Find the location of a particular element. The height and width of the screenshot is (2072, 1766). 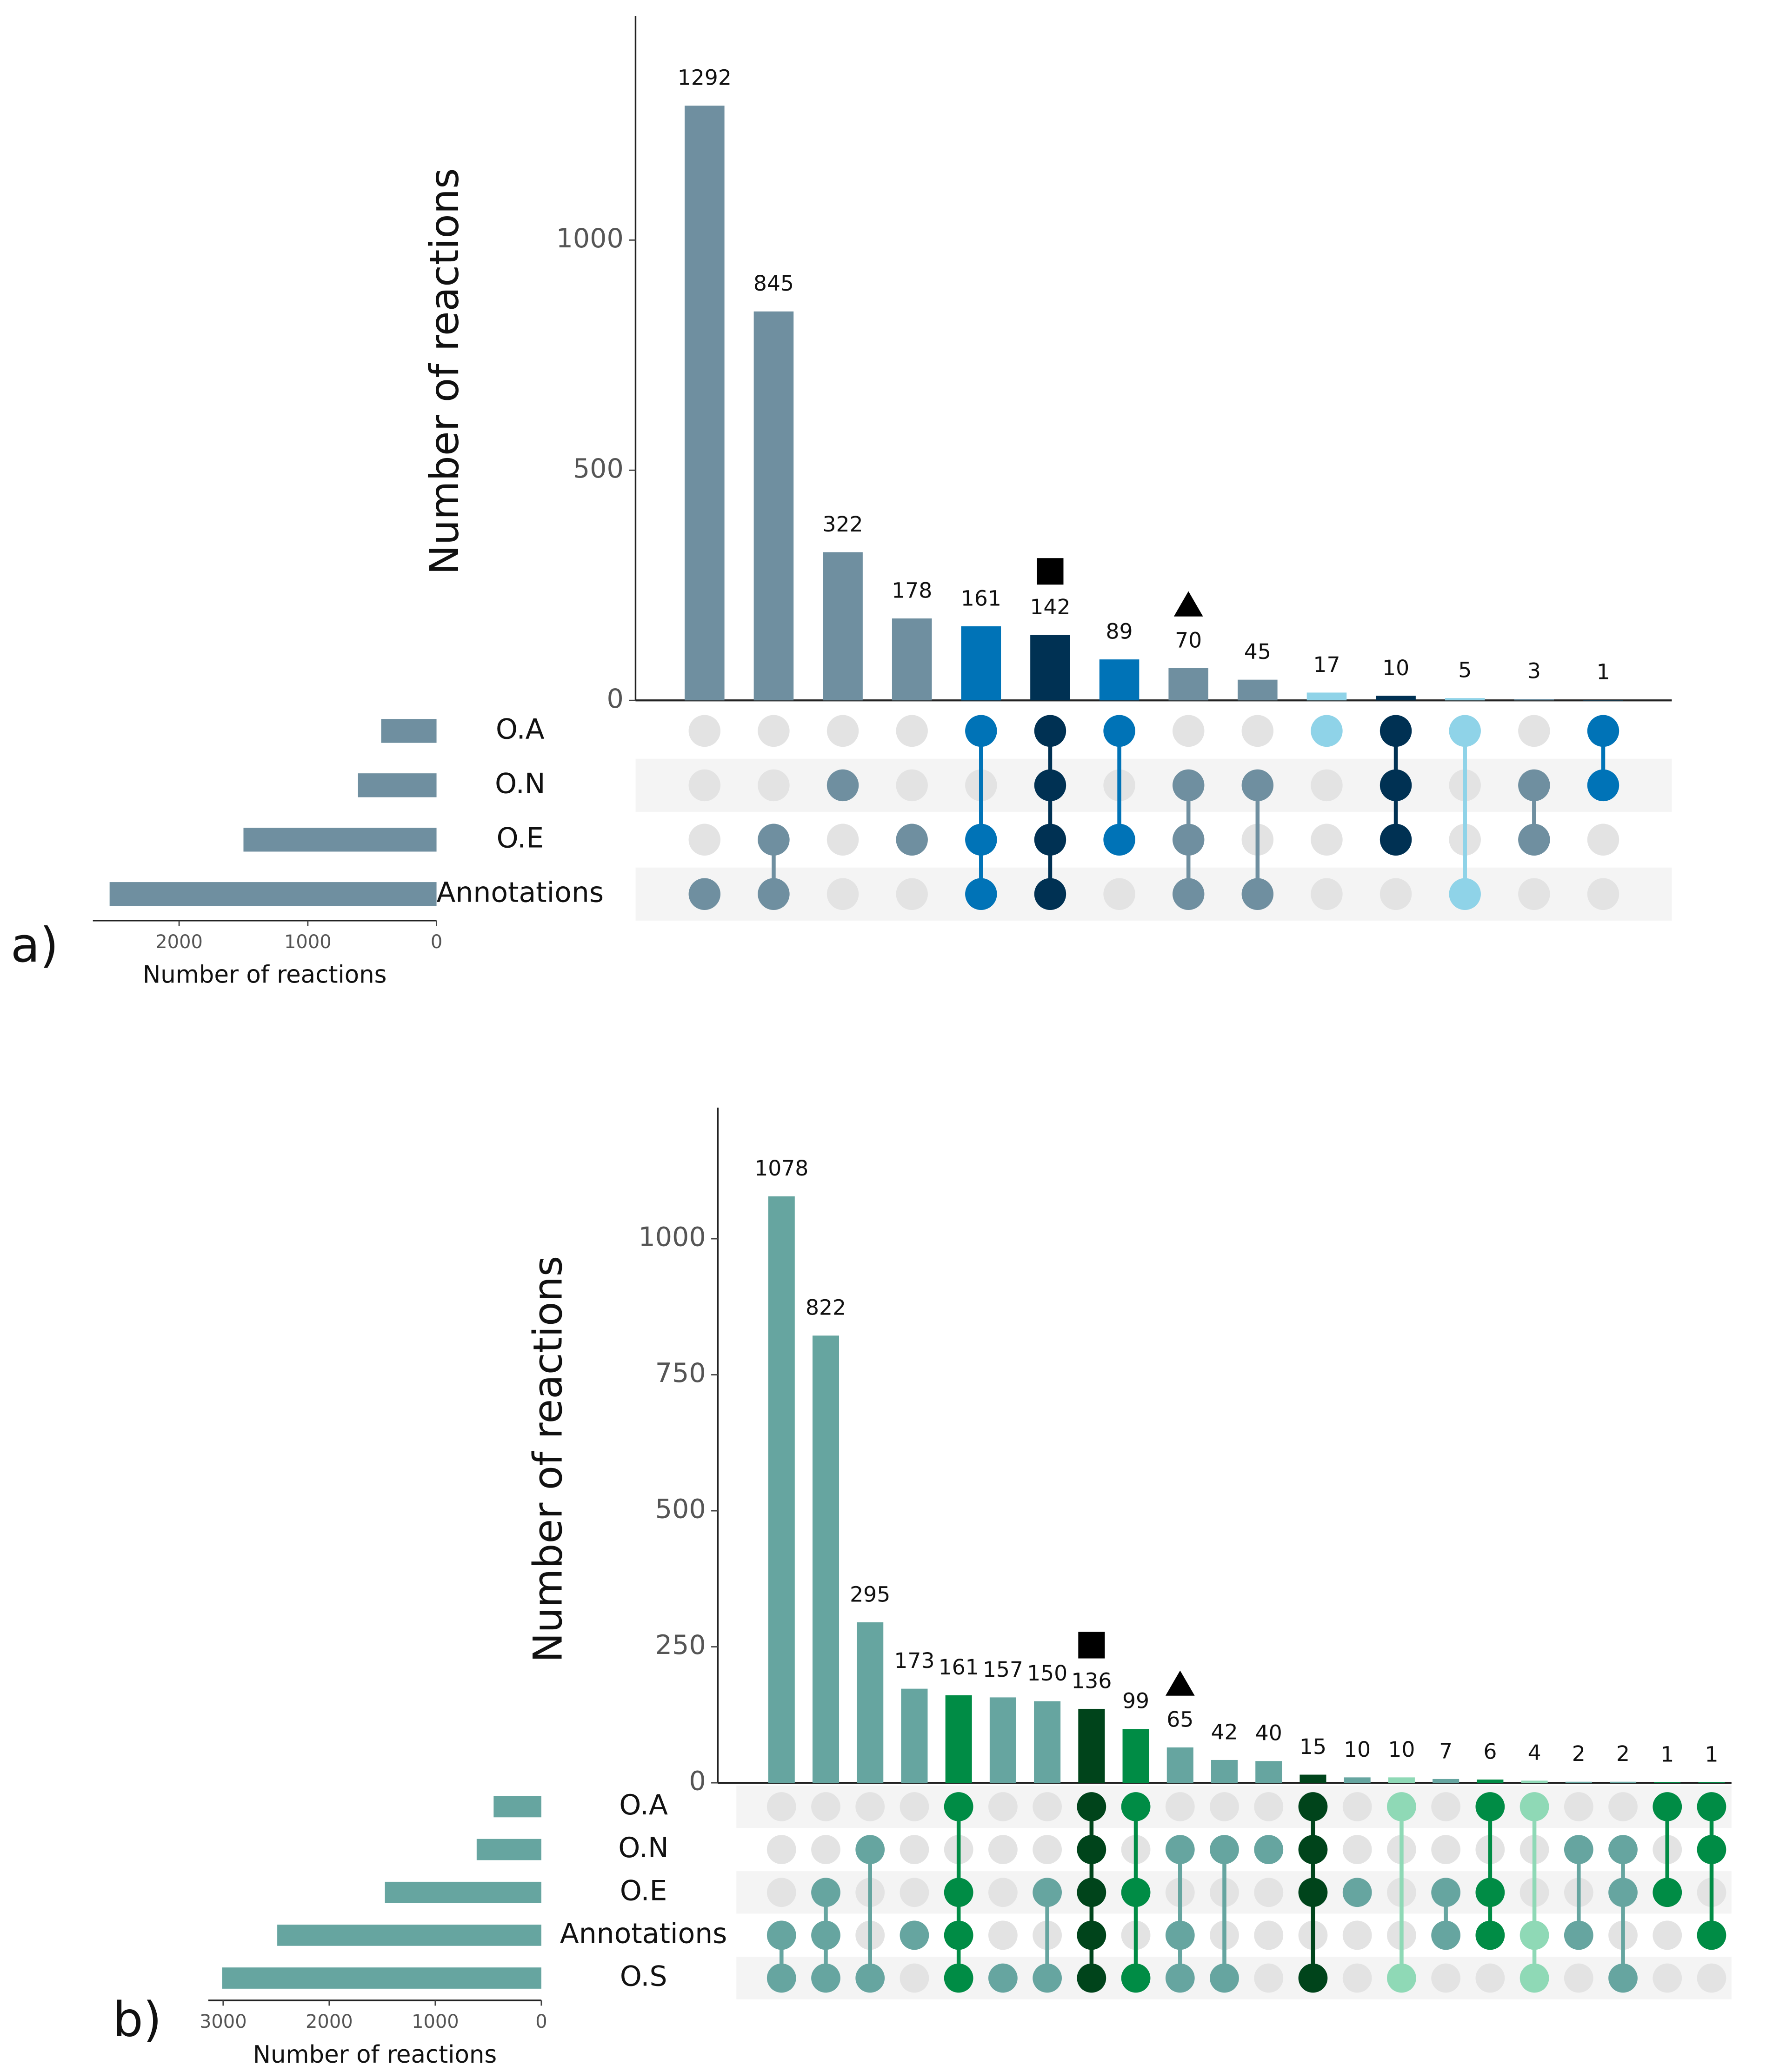

set-axis-tick-label: 1000 is located at coordinates (435, 2021).